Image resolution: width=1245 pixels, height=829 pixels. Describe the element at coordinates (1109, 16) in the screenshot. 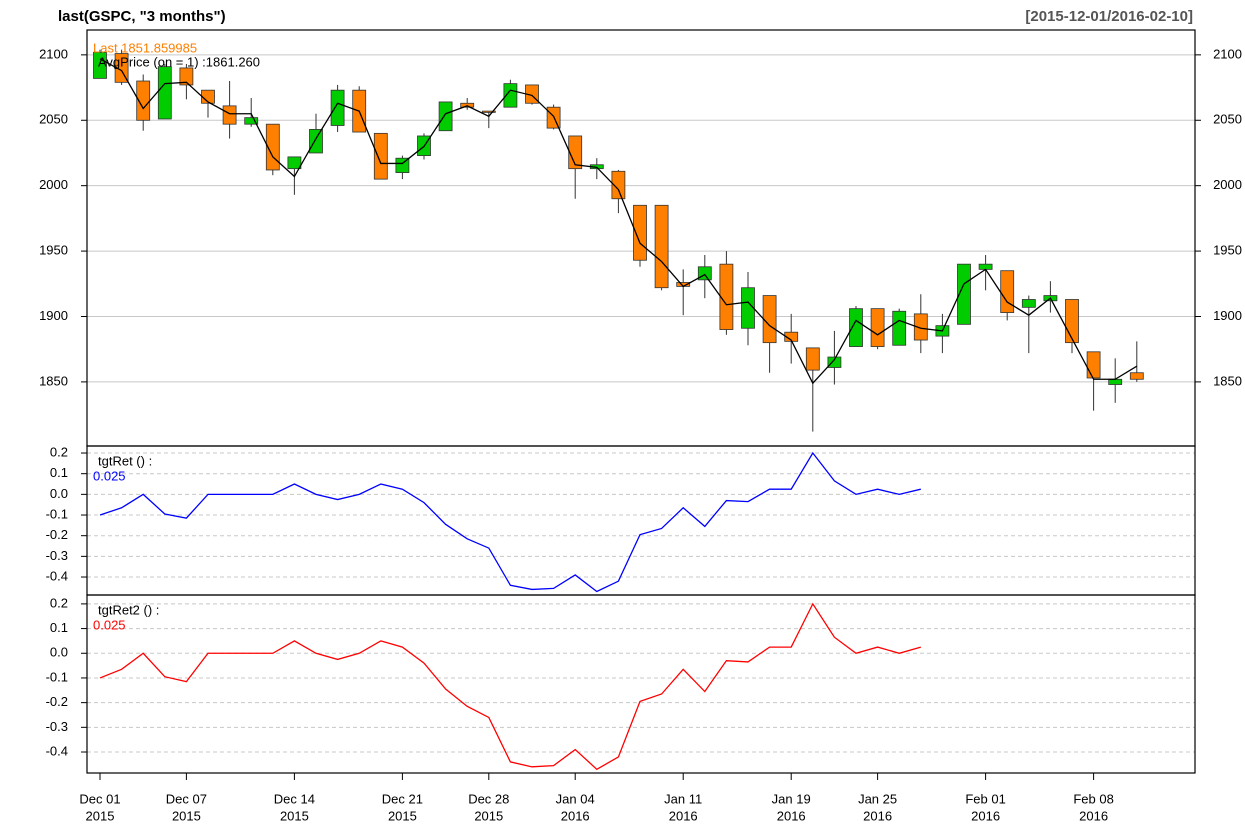

I see `date-range: [2015-12-01/2016-02-10]` at that location.